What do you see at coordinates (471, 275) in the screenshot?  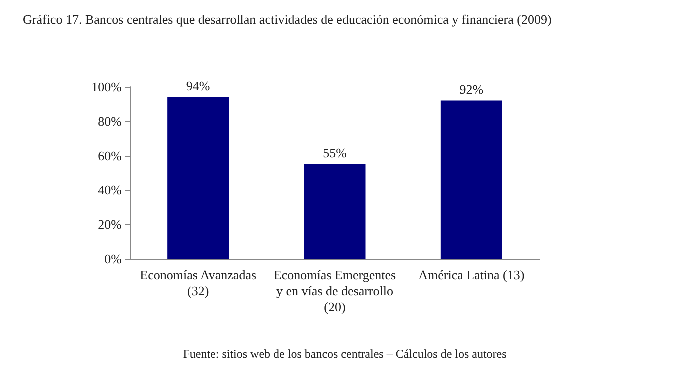 I see `x-tick-label: América Latina (13)` at bounding box center [471, 275].